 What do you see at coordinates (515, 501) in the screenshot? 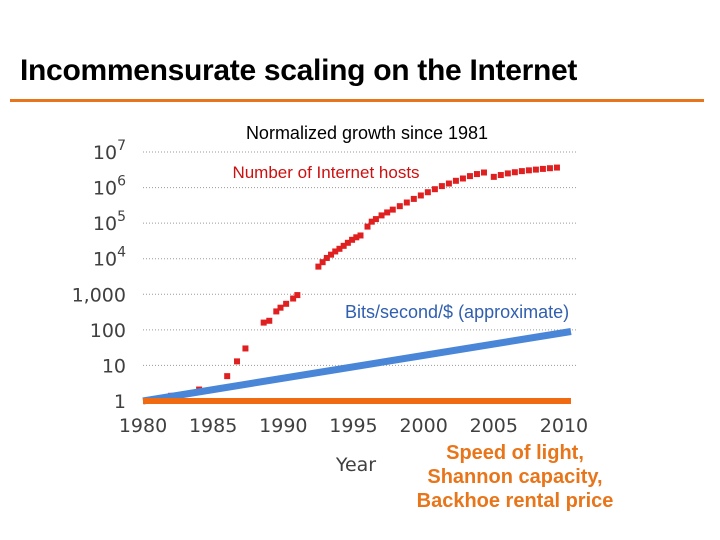
I see `caption-line-3: Backhoe rental price` at bounding box center [515, 501].